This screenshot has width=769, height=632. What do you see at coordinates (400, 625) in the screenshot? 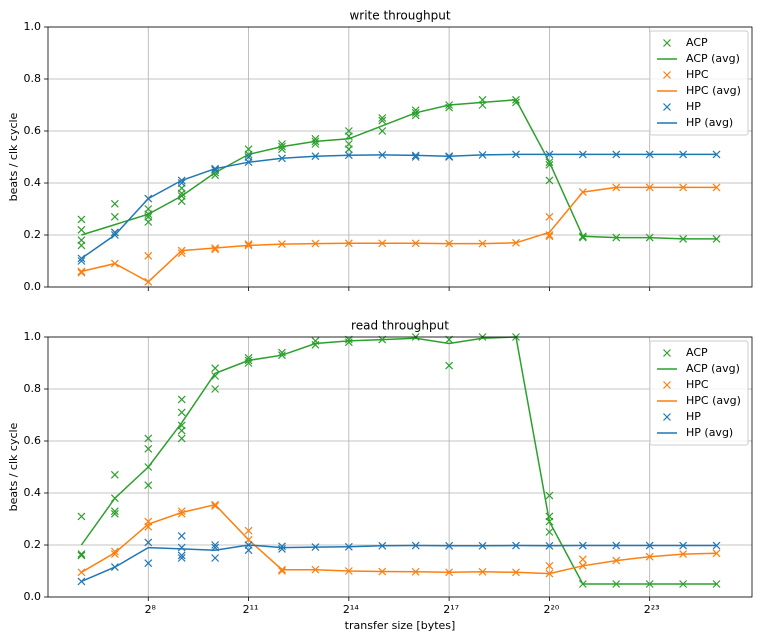
I see `x-axis-label: transfer size [bytes]` at bounding box center [400, 625].